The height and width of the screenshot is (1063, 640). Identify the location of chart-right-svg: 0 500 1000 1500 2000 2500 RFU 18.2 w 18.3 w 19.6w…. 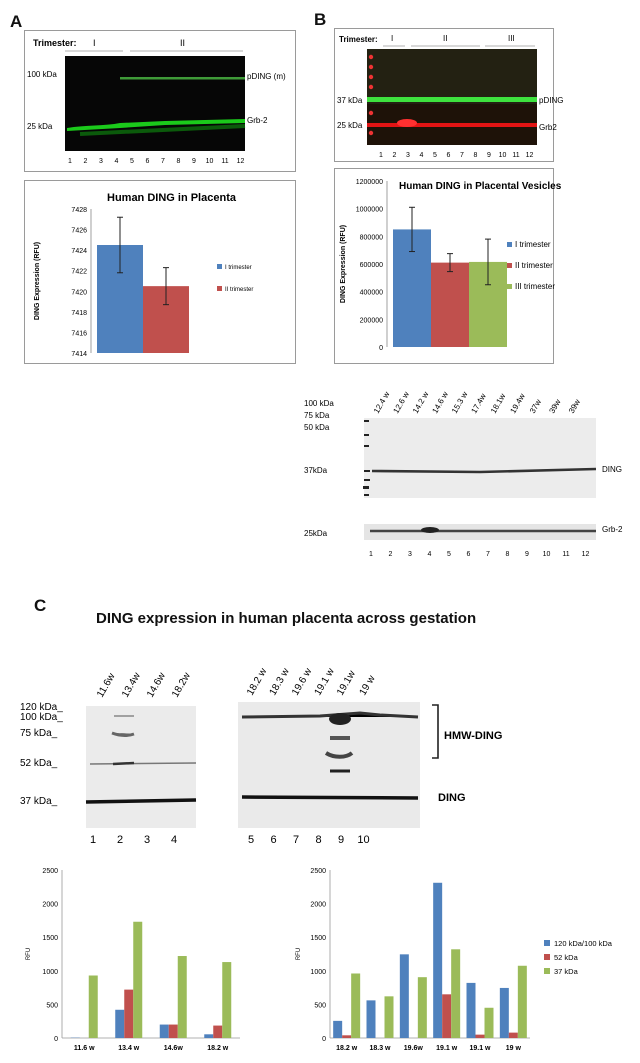
(454, 960).